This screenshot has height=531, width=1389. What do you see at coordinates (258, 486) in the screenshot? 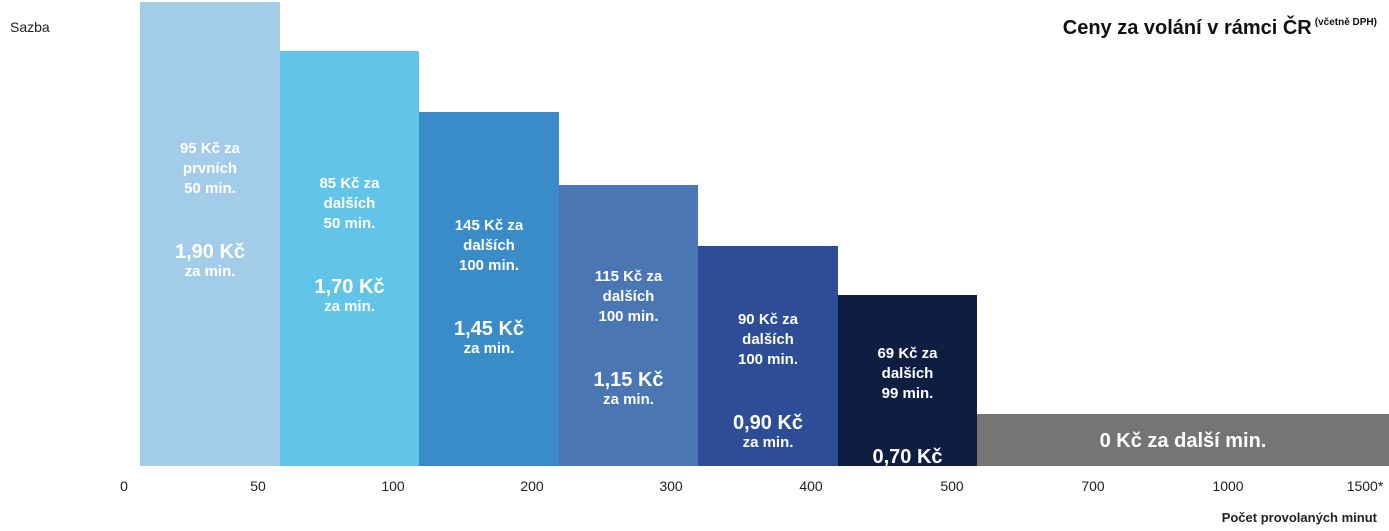
I see `x-tick-label: 50` at bounding box center [258, 486].